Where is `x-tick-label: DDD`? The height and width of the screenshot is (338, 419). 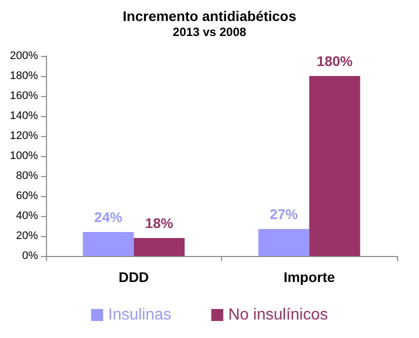
x-tick-label: DDD is located at coordinates (133, 277).